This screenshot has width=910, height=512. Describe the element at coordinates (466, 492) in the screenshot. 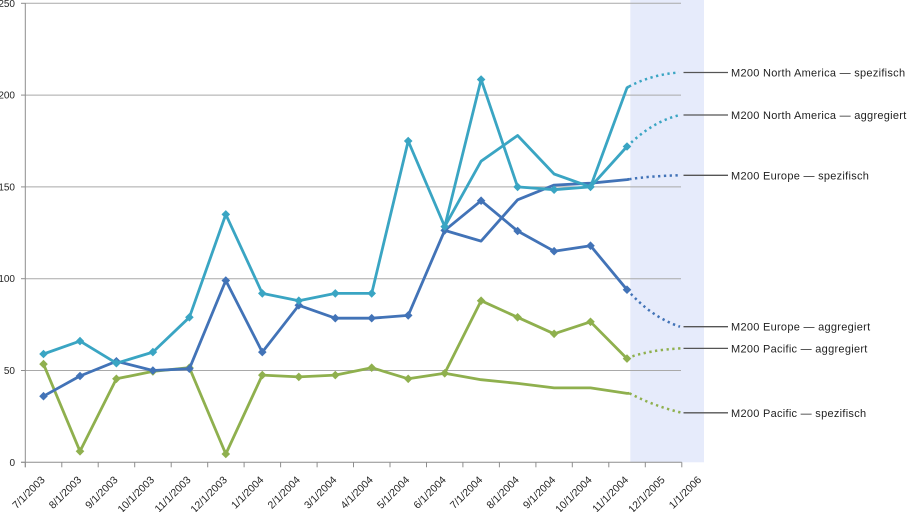

I see `svg-text: 7/1/2004` at that location.